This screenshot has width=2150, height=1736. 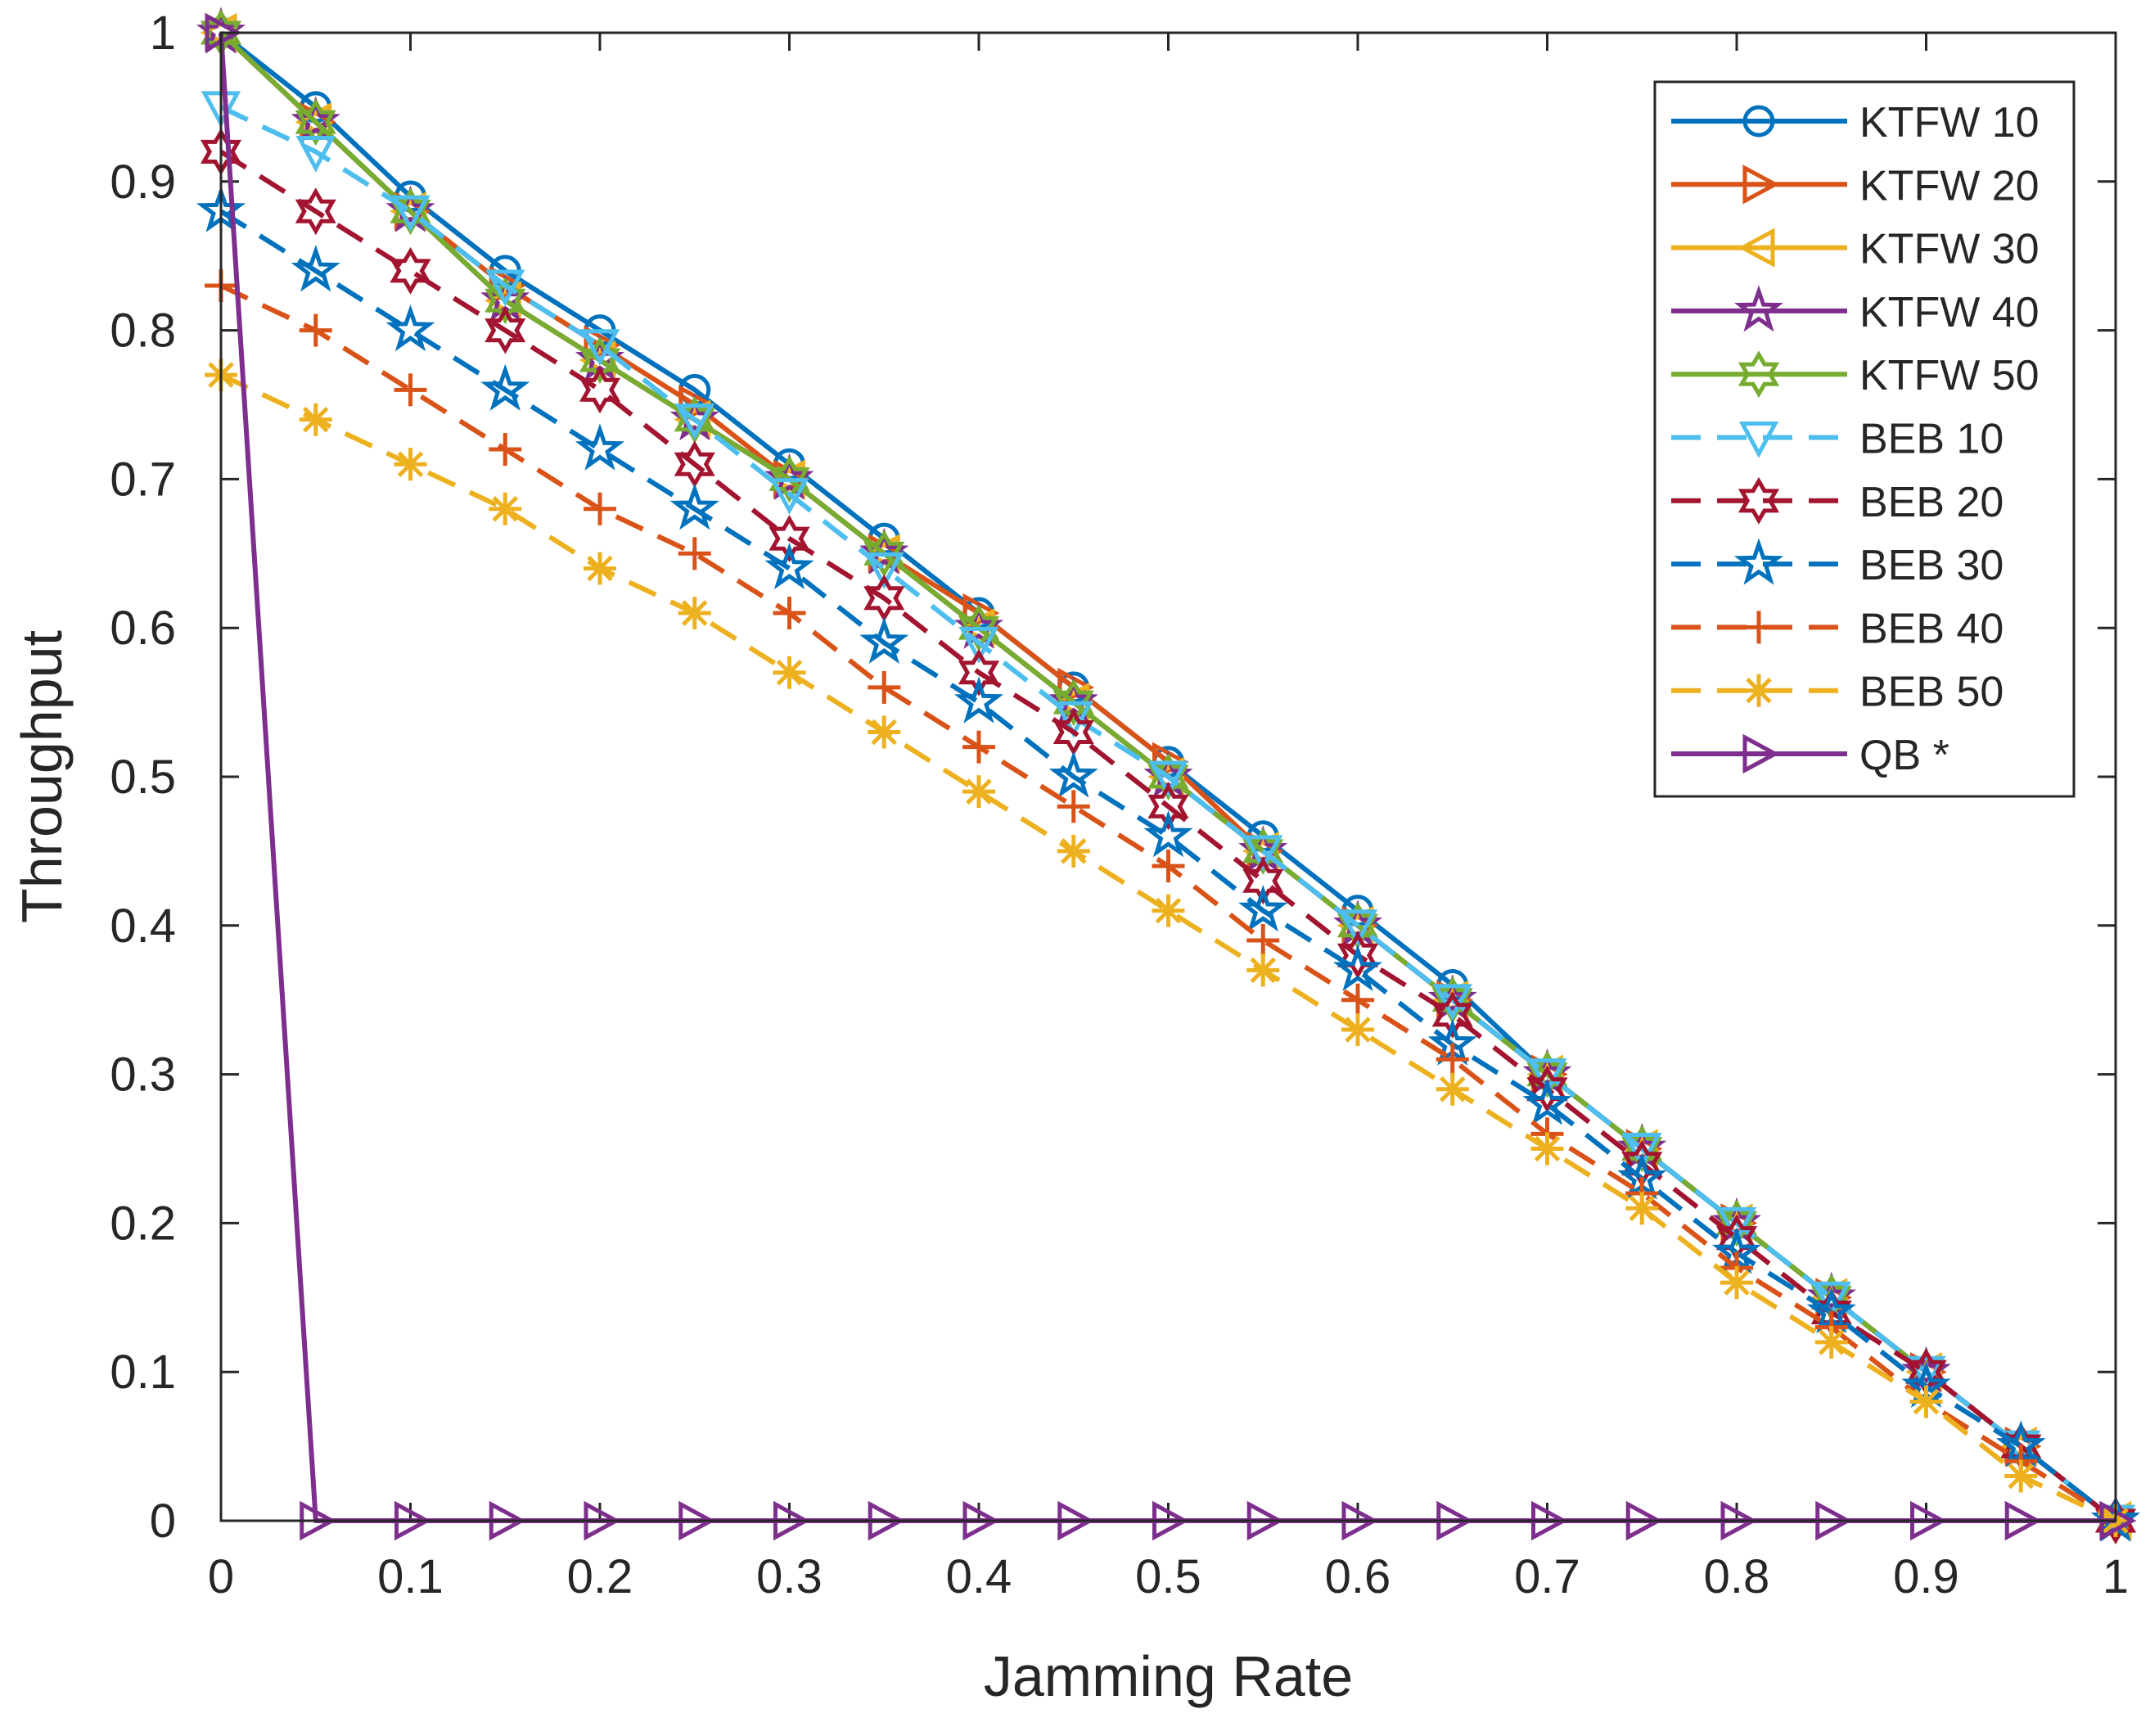 What do you see at coordinates (1855, 186) in the screenshot?
I see `legend-entry: KTFW 20` at bounding box center [1855, 186].